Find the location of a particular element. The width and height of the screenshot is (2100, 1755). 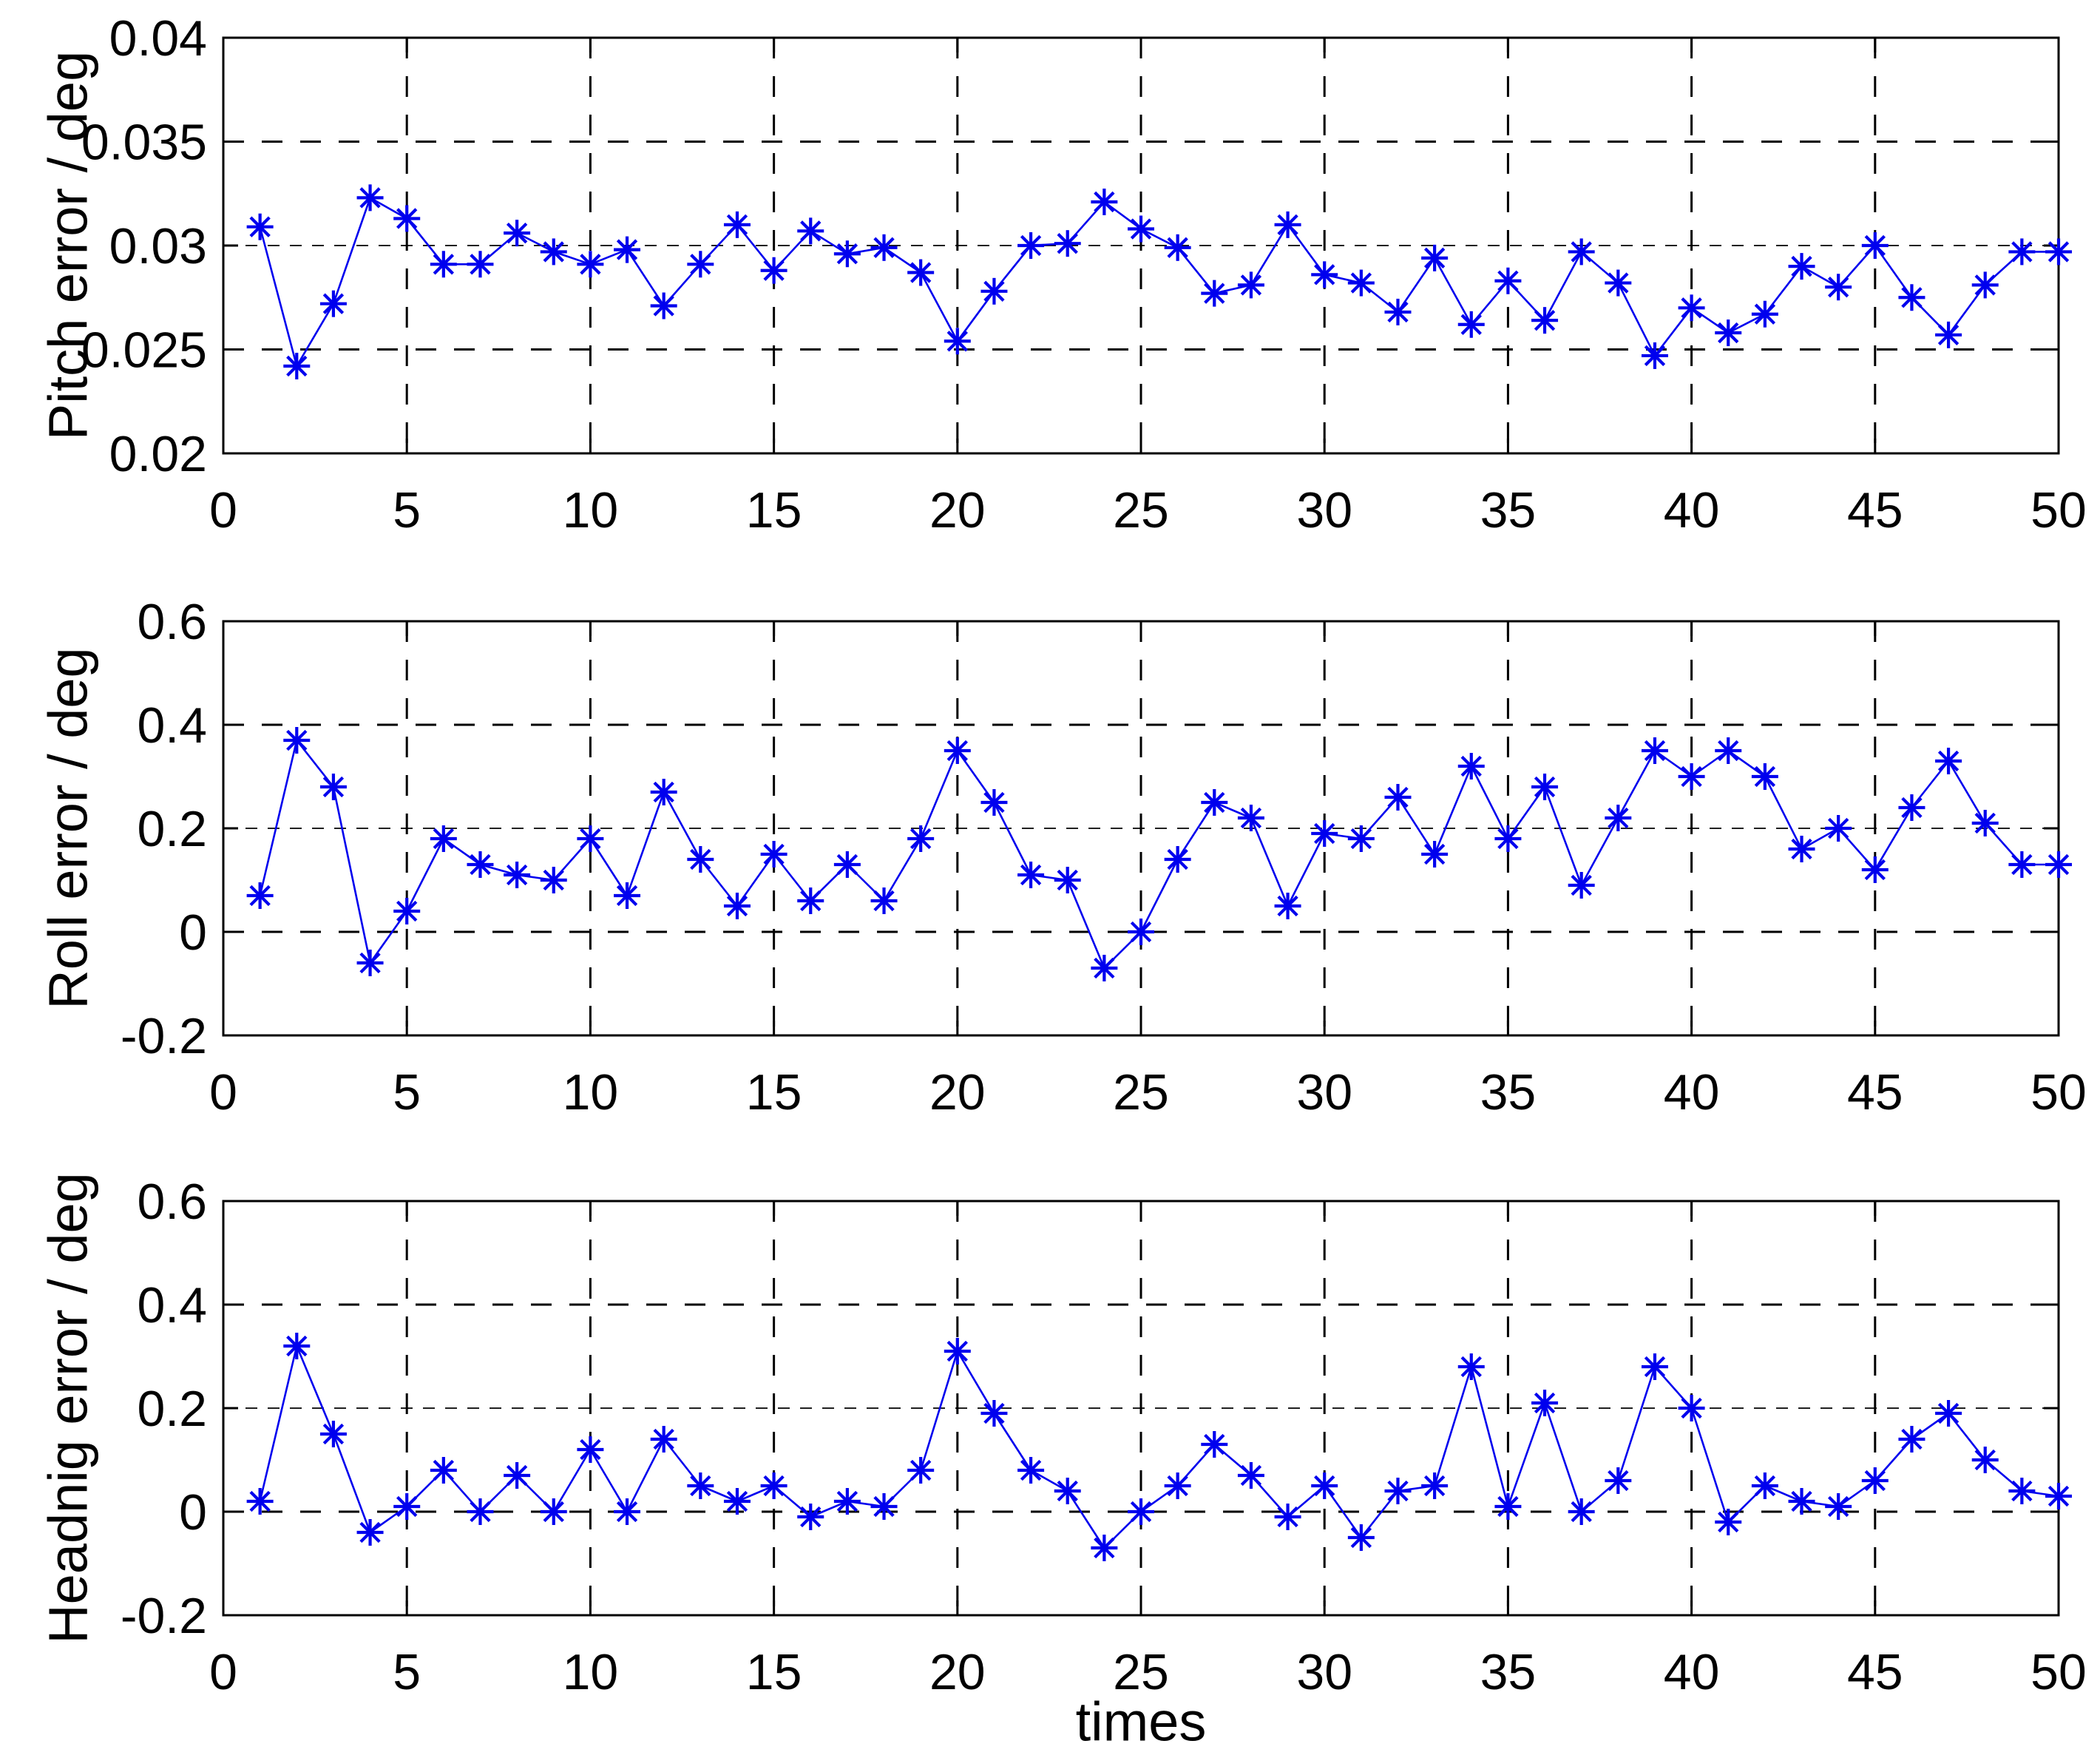

x-axis-label: times is located at coordinates (1141, 1722).